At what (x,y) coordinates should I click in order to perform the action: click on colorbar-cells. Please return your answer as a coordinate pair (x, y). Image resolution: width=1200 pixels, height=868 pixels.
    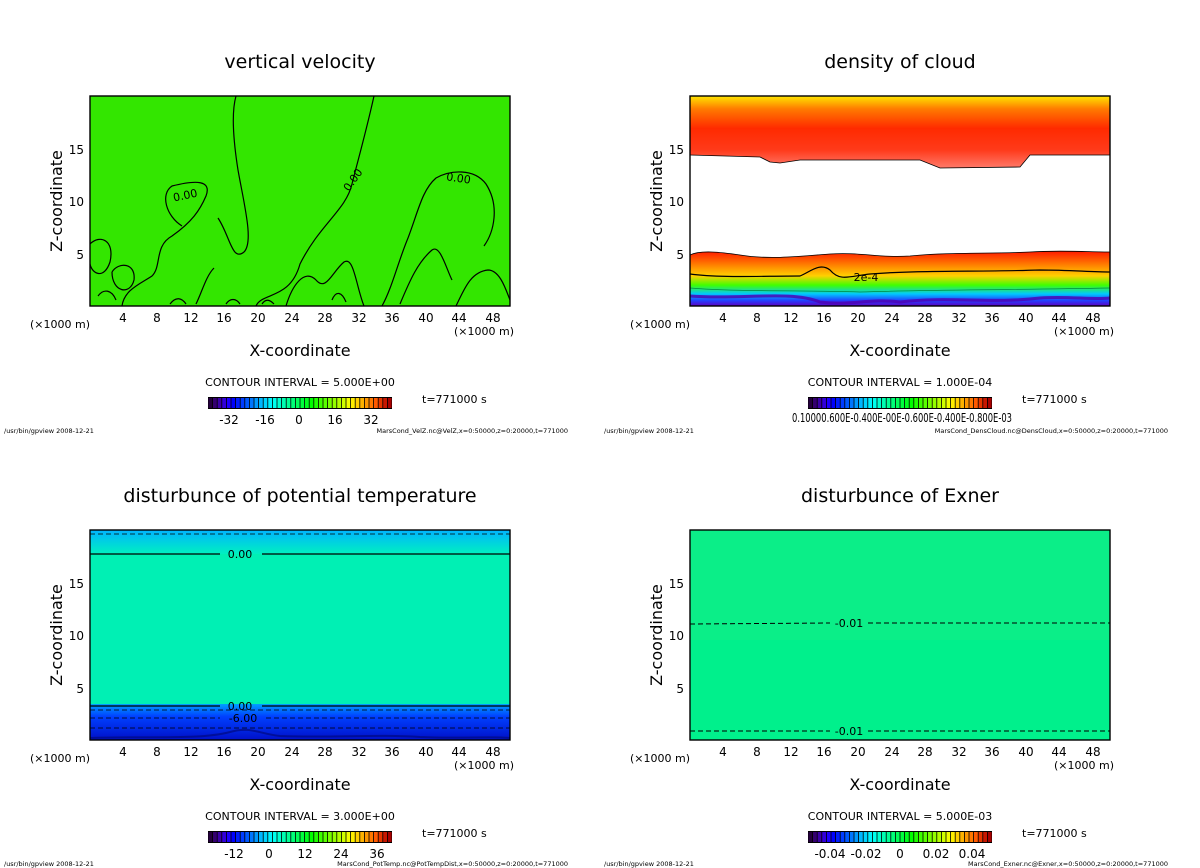
    Looking at the image, I should click on (900, 403).